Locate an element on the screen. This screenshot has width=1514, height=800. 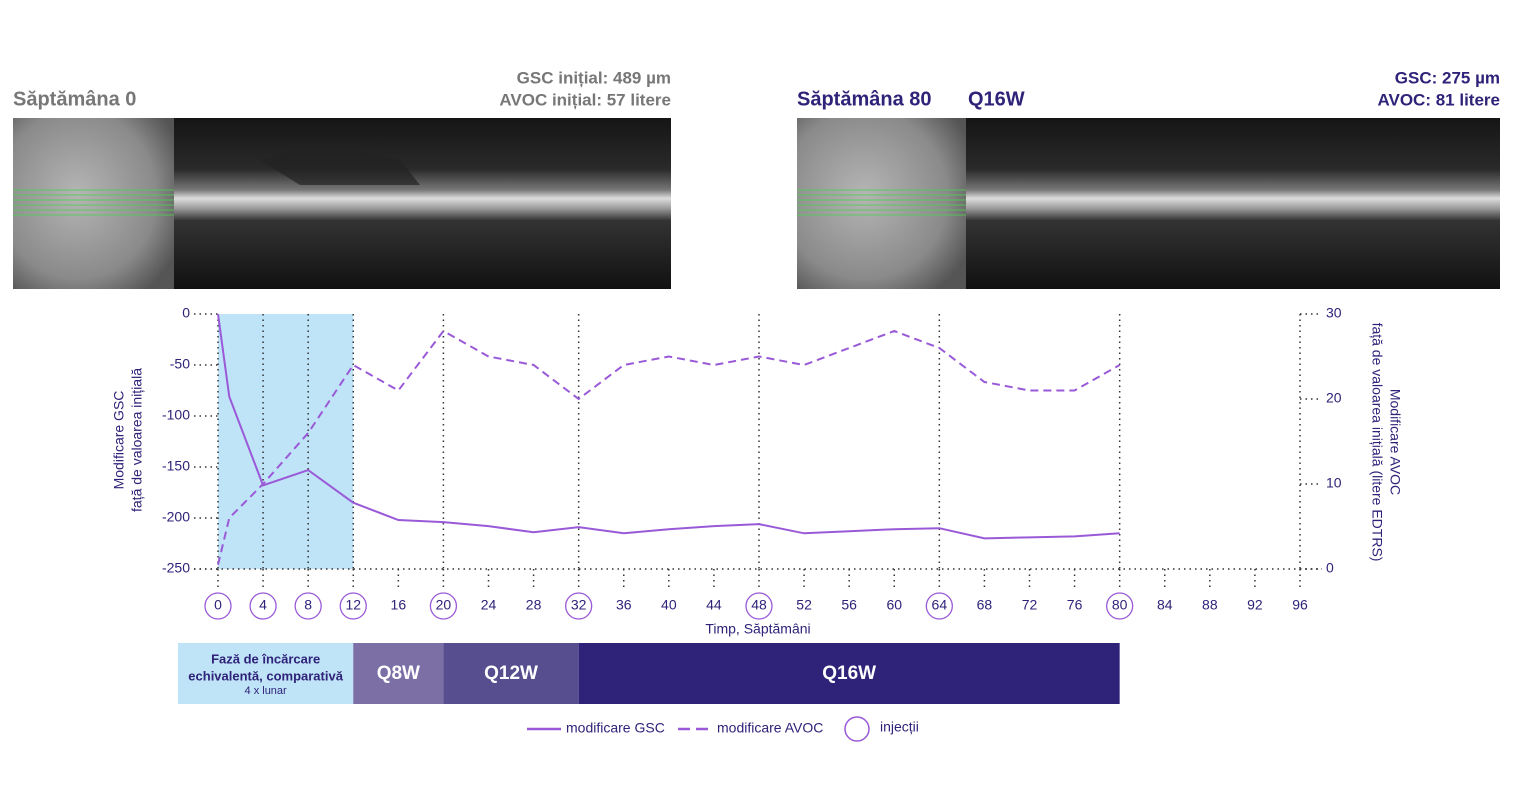
x-tick-label: 76 is located at coordinates (1075, 605).